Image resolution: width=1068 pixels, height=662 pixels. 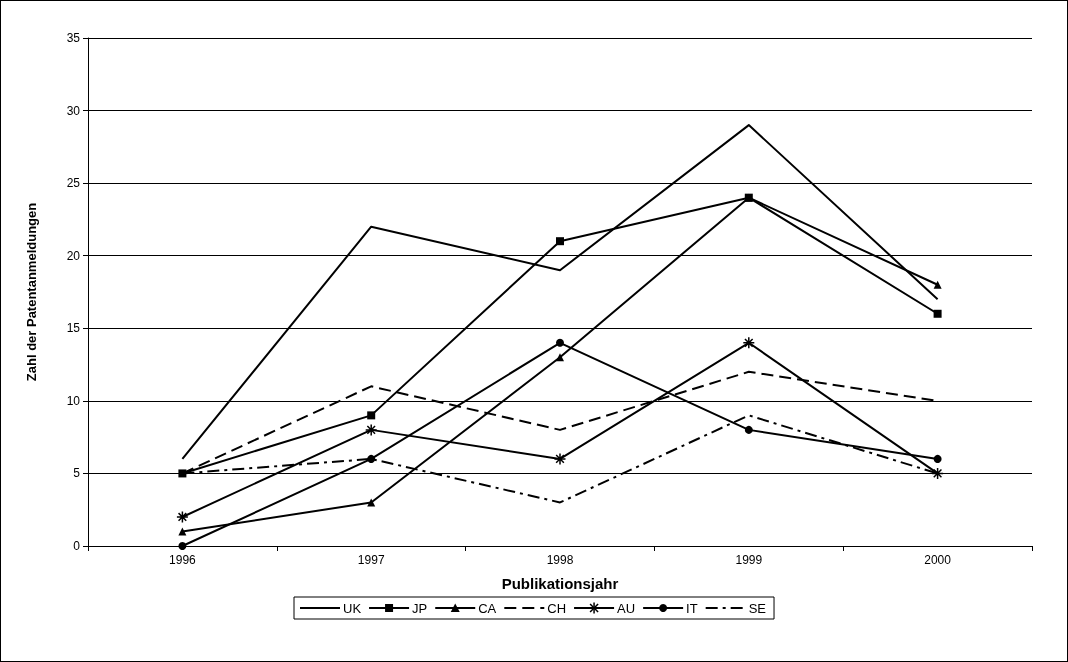 What do you see at coordinates (73, 328) in the screenshot?
I see `y-tick-label: 15` at bounding box center [73, 328].